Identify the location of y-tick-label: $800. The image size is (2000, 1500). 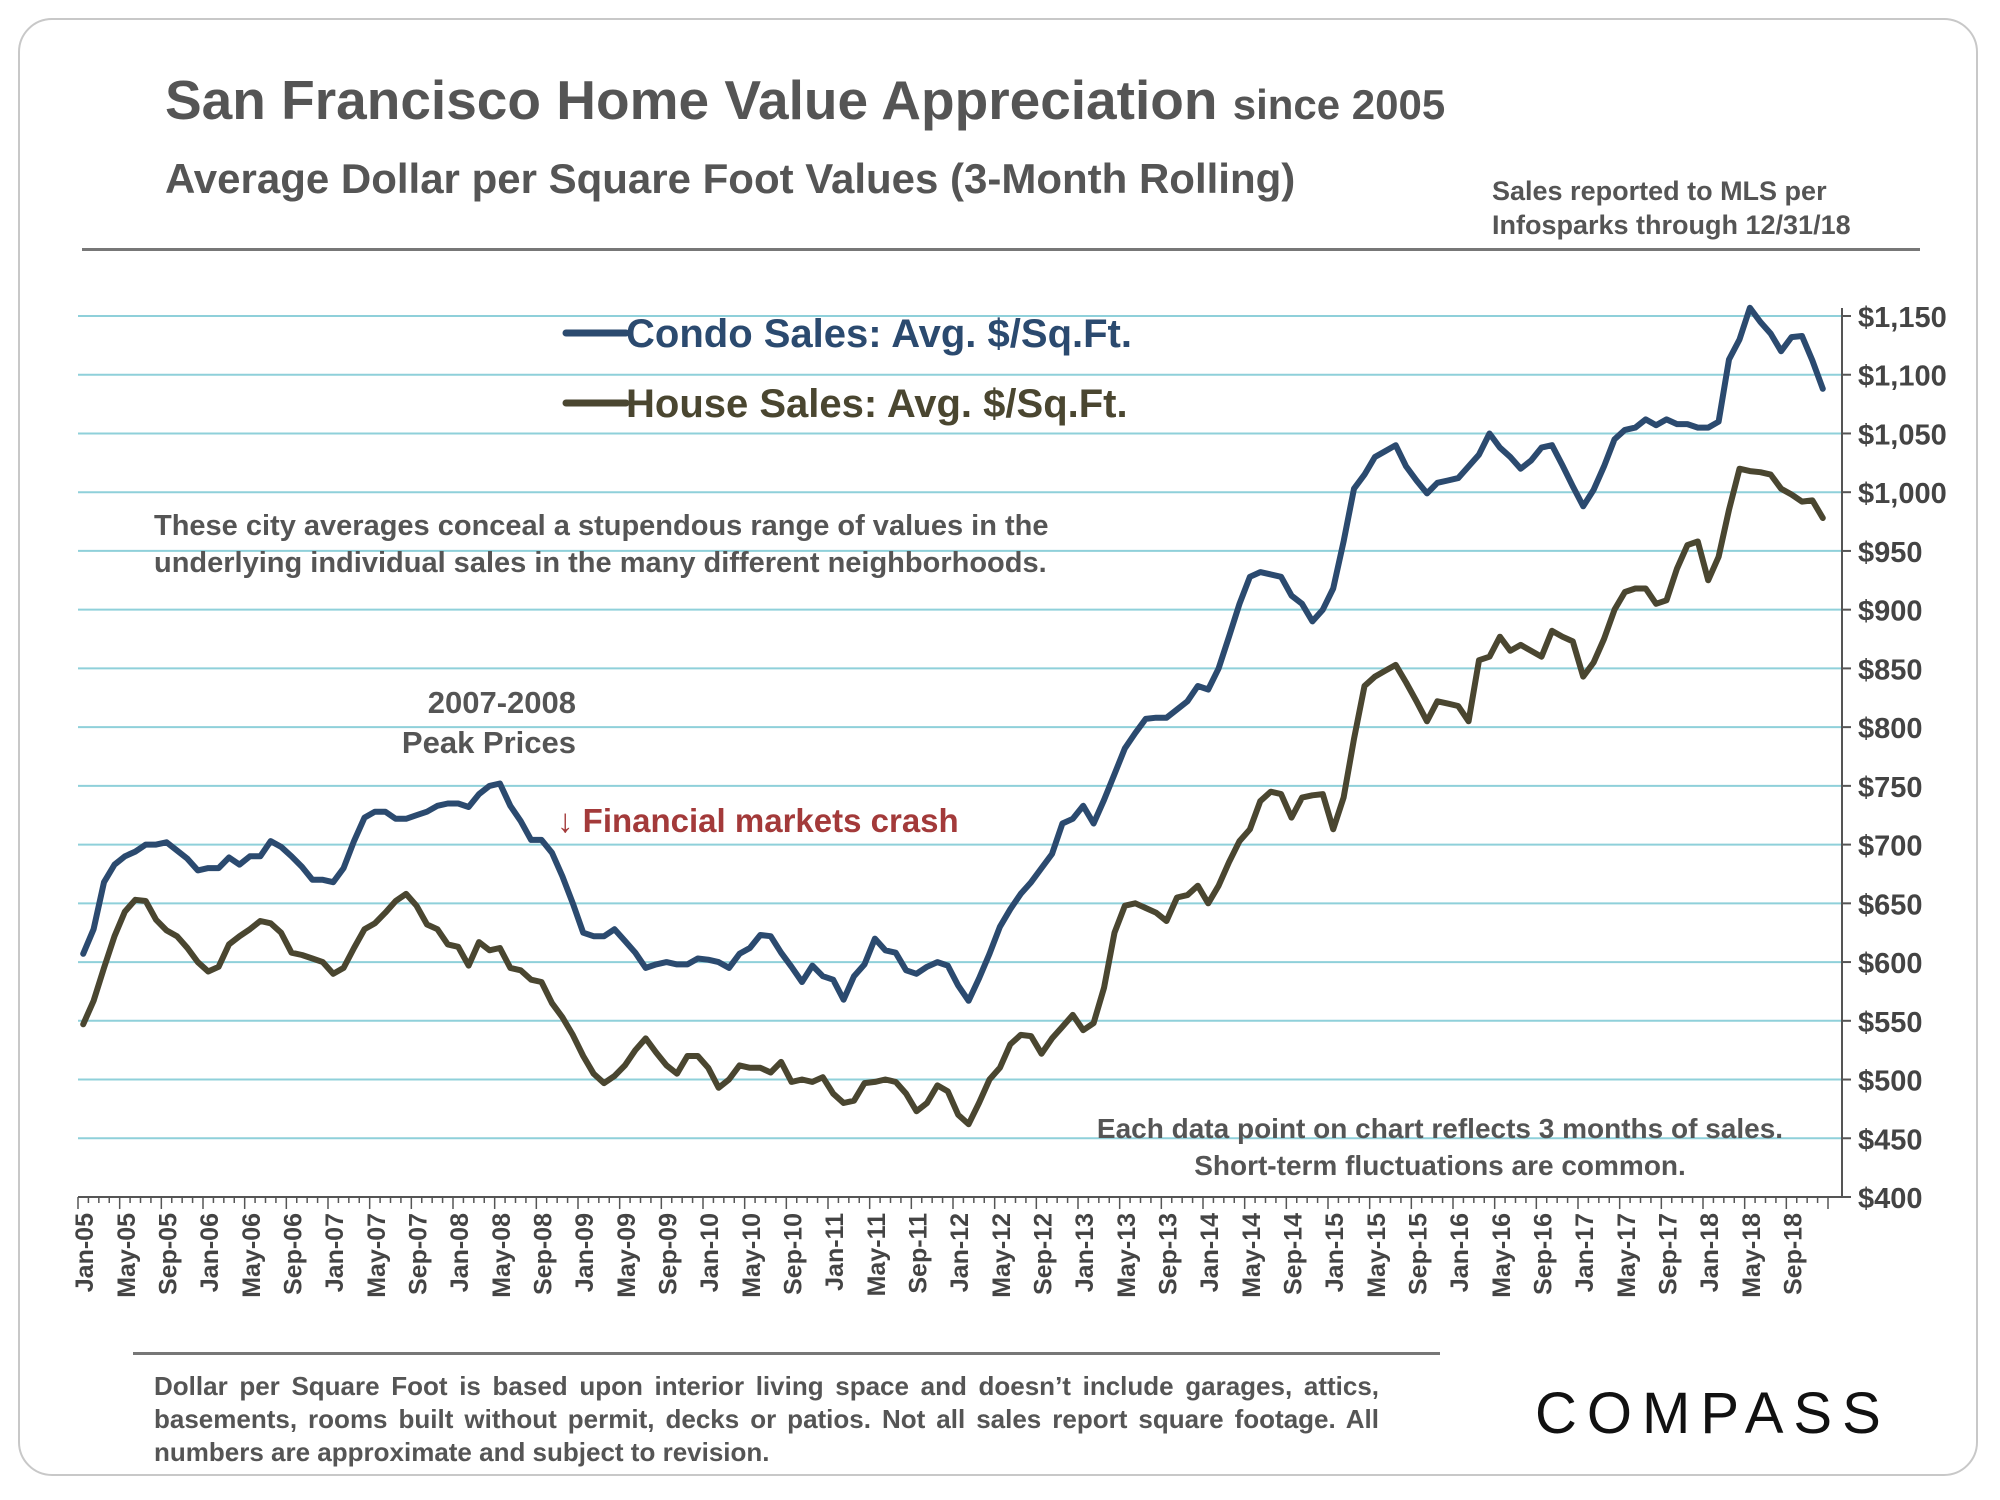
(1890, 729).